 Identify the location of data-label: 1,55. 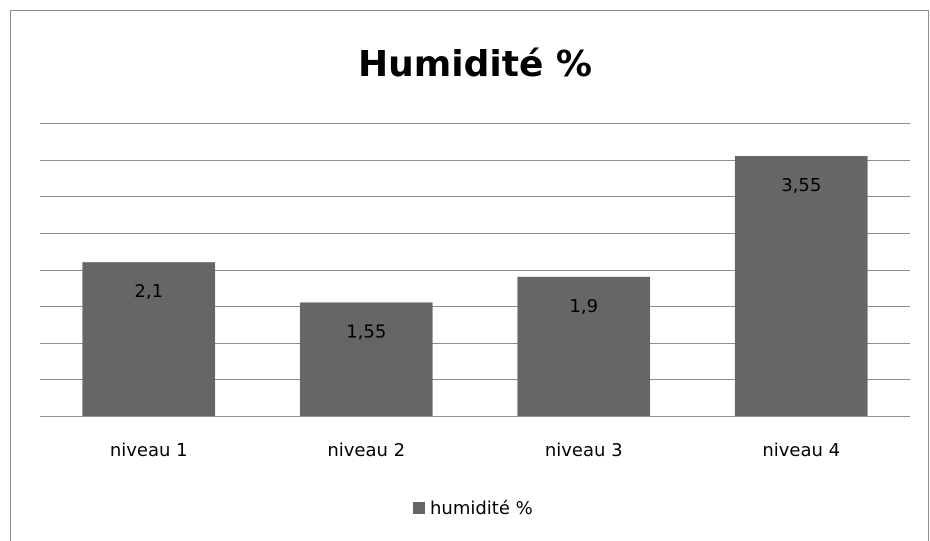
(366, 331).